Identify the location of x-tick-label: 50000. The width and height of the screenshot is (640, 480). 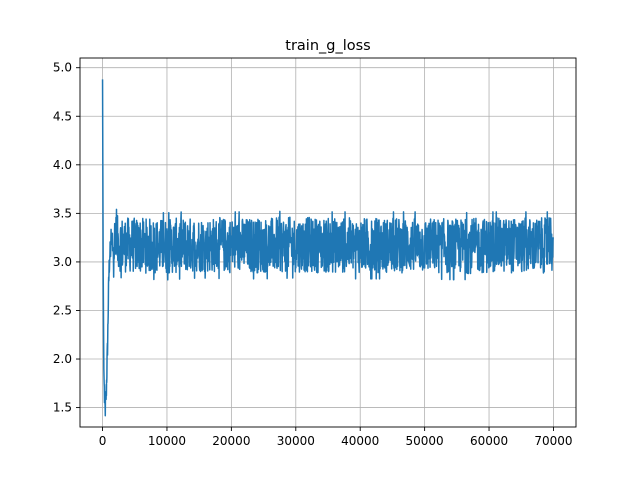
(425, 441).